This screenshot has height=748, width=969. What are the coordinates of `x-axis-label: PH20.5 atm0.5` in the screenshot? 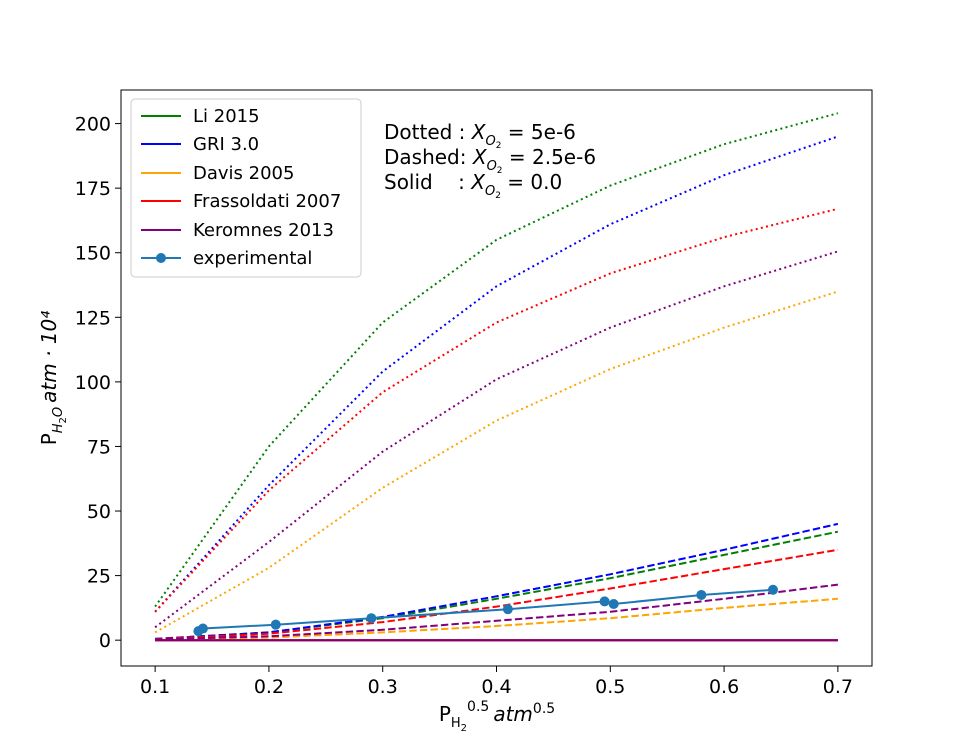 It's located at (497, 716).